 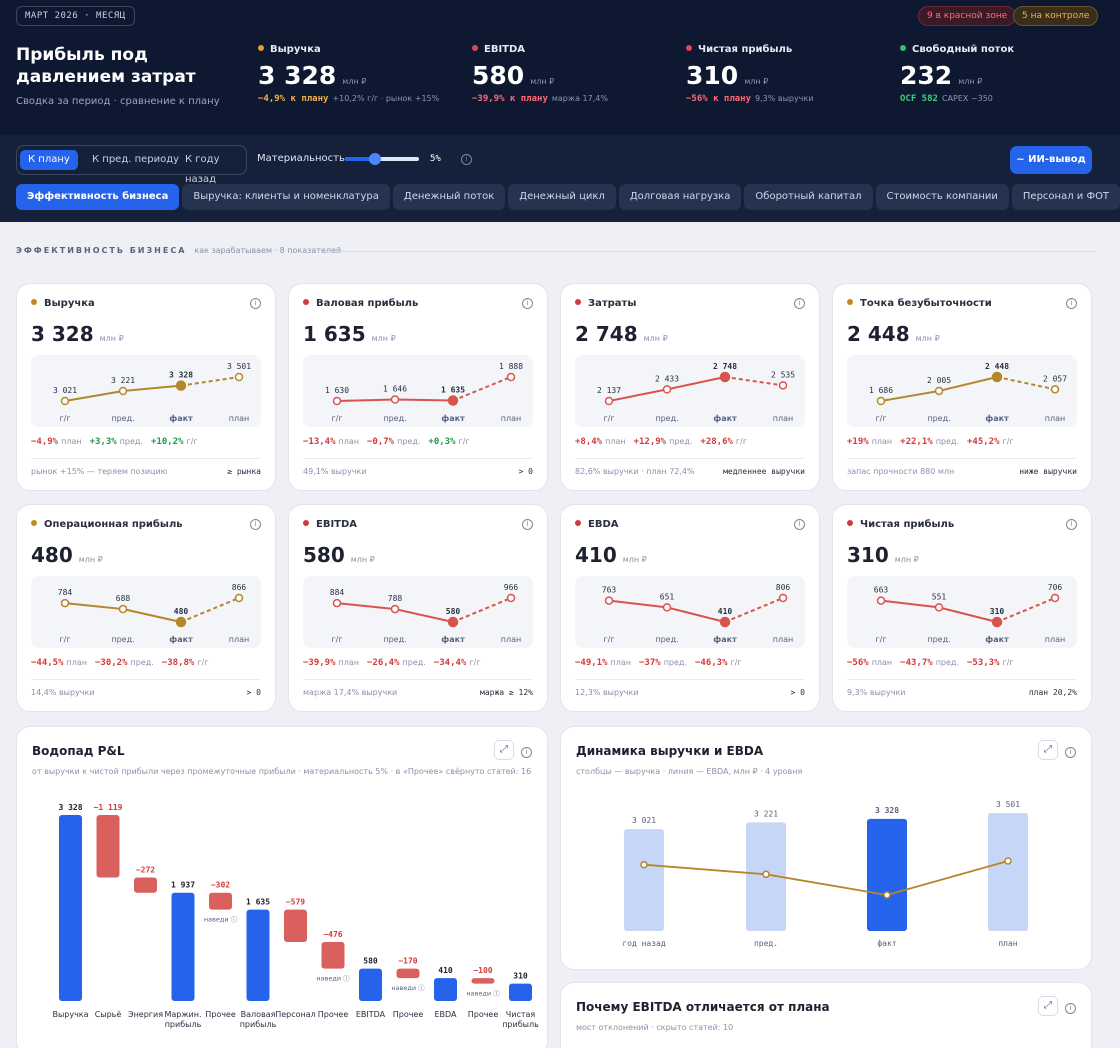 I want to click on tab-0: Эффективность бизнеса, so click(x=98, y=197).